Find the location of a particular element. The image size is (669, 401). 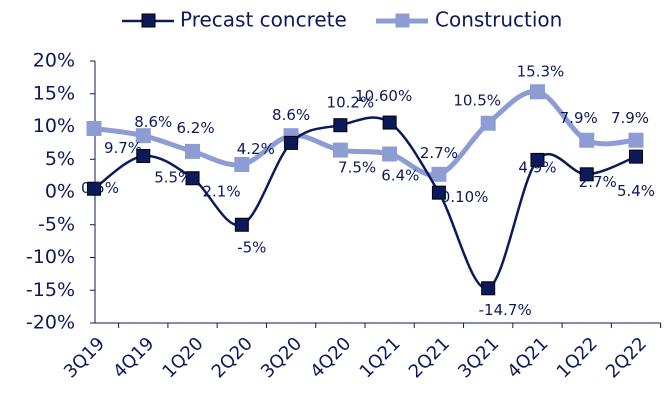

x-tick-label: 4Q19 is located at coordinates (133, 357).